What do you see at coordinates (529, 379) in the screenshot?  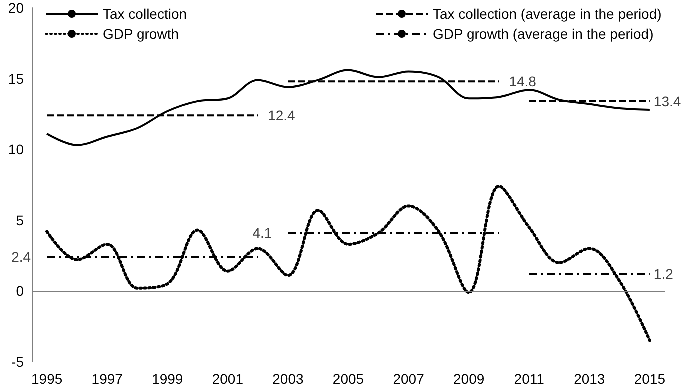 I see `x-tick-label: 2011` at bounding box center [529, 379].